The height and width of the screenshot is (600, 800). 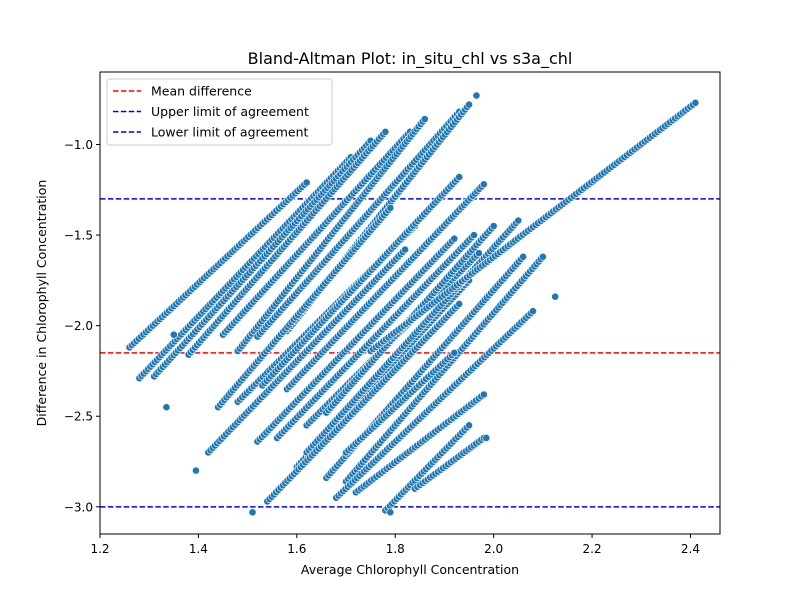 I want to click on y-tick-label: −2.5, so click(x=78, y=417).